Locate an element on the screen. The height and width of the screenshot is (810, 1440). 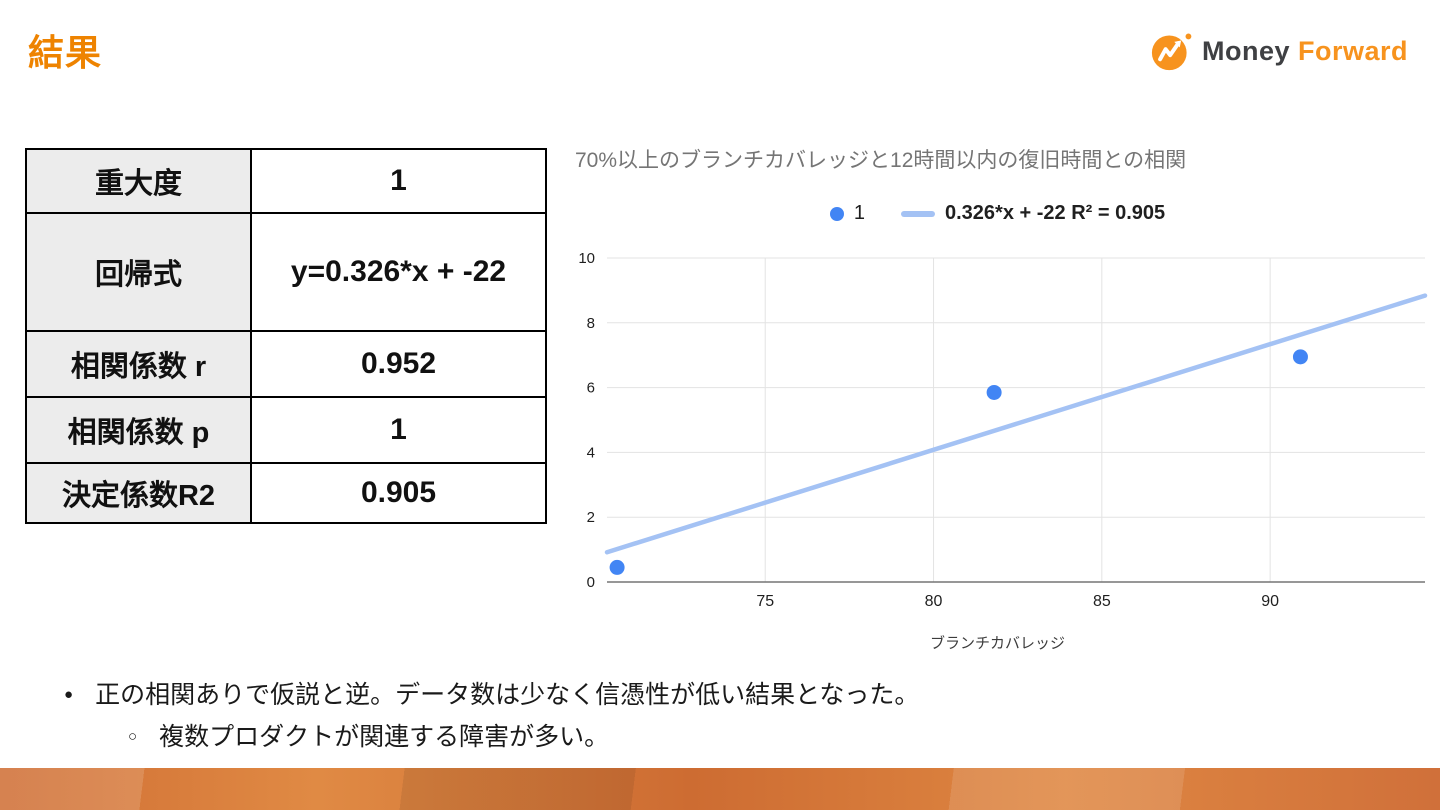
bullet-item: ○ 複数プロダクトが関連する障害が多い。 is located at coordinates (368, 737).